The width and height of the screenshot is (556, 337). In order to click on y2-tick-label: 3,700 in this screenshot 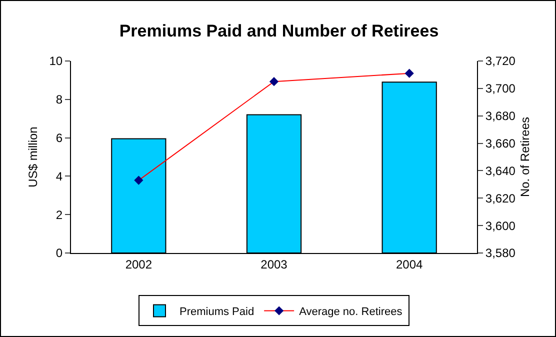, I will do `click(500, 89)`.